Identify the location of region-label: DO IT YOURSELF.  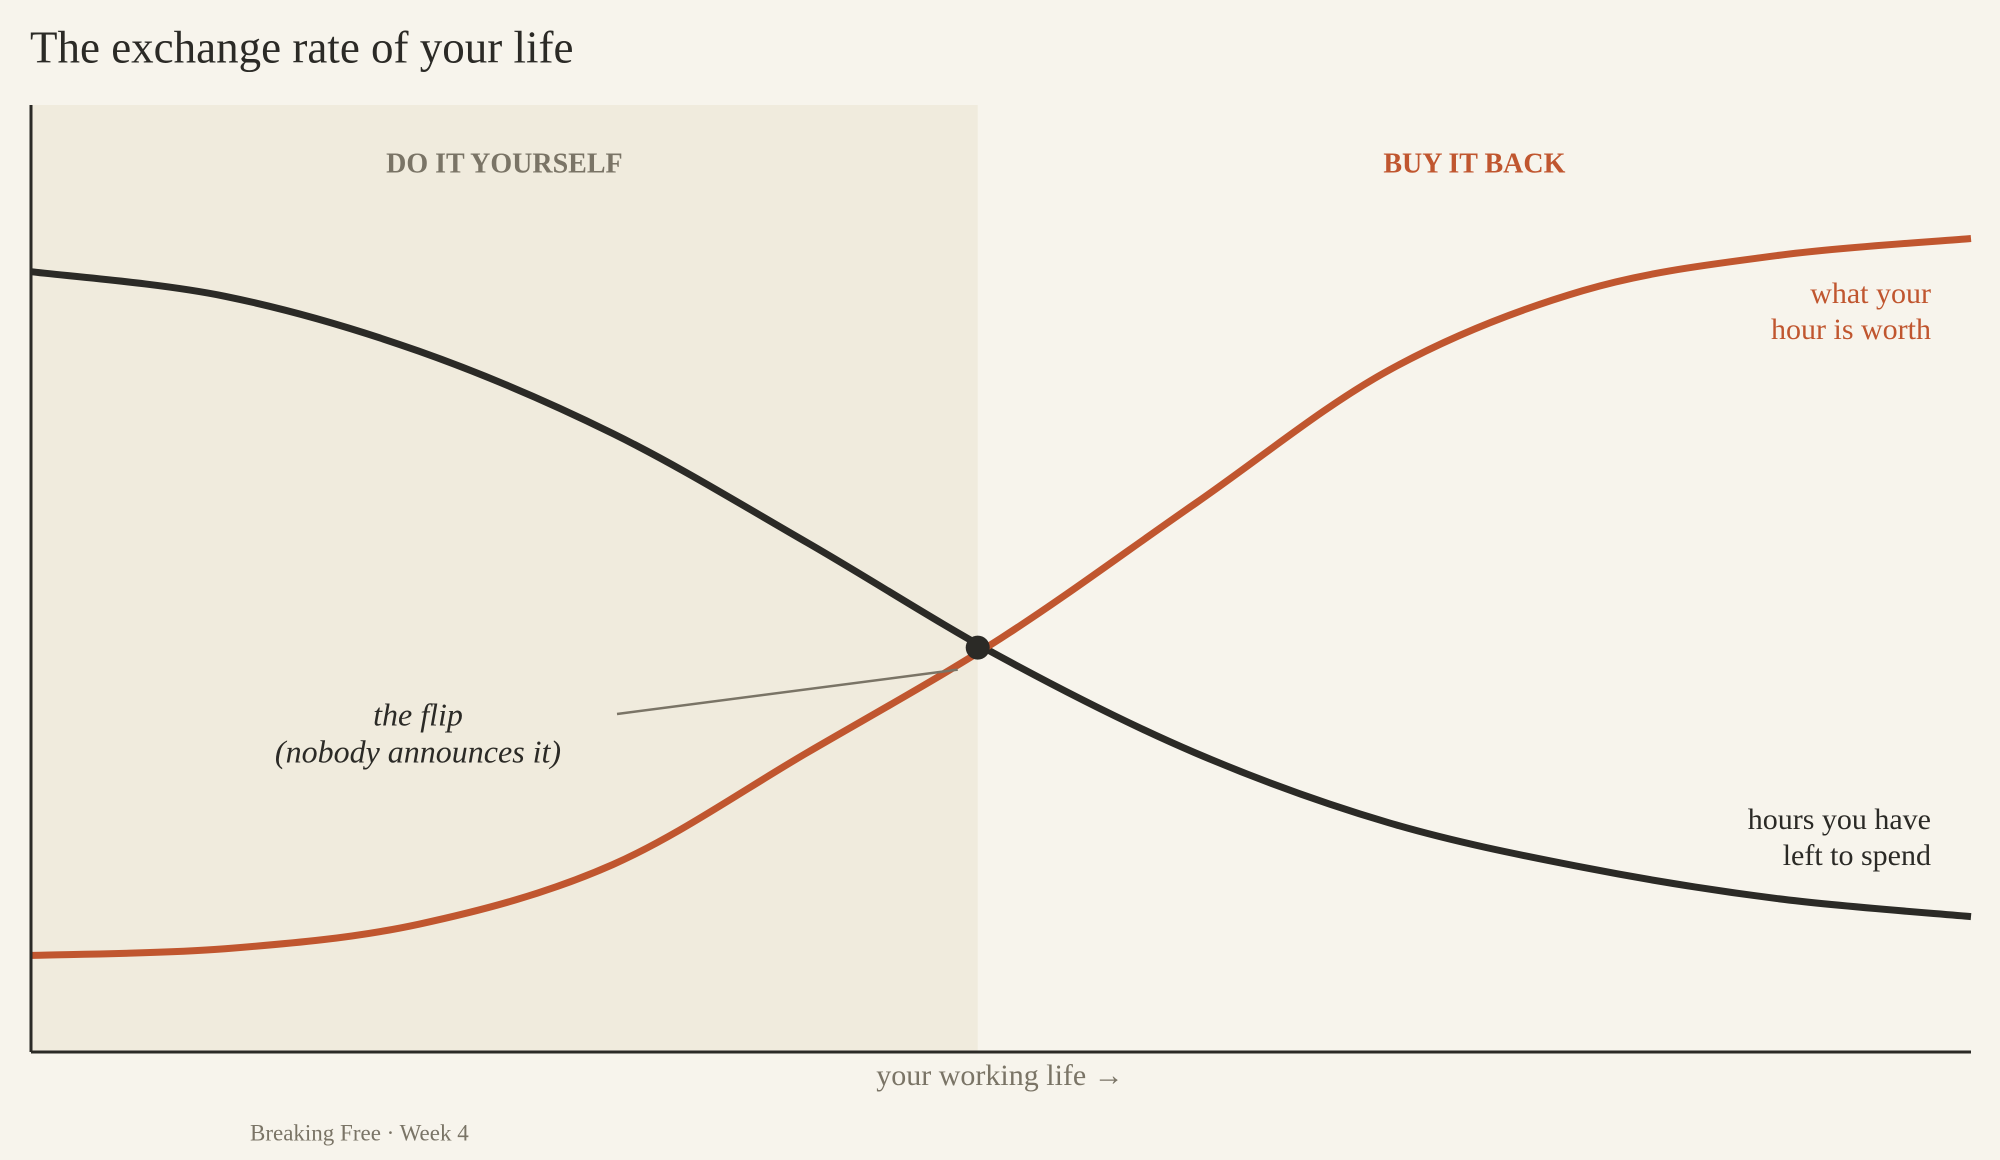
(504, 163).